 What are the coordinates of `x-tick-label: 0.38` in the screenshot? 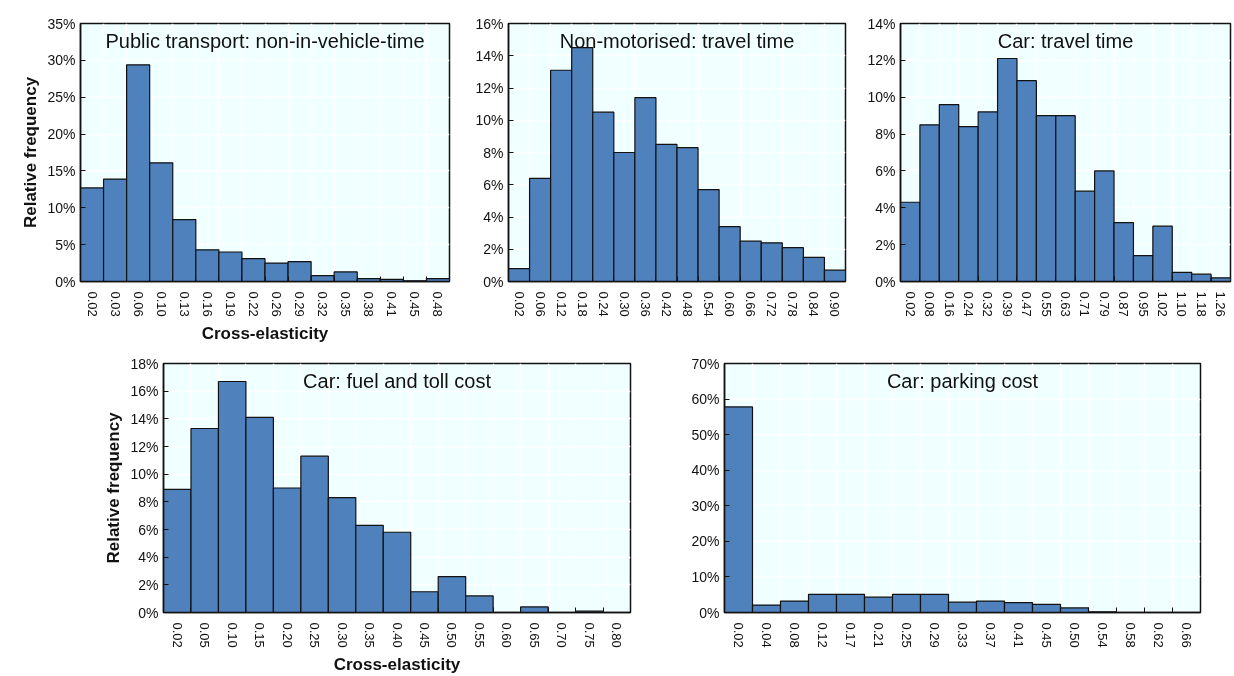 It's located at (369, 304).